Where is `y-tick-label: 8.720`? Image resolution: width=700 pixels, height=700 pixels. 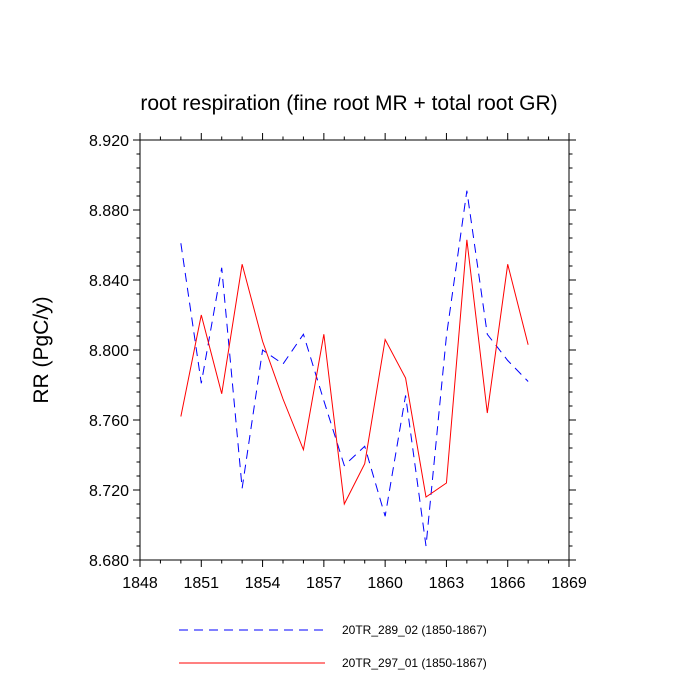
y-tick-label: 8.720 is located at coordinates (109, 491).